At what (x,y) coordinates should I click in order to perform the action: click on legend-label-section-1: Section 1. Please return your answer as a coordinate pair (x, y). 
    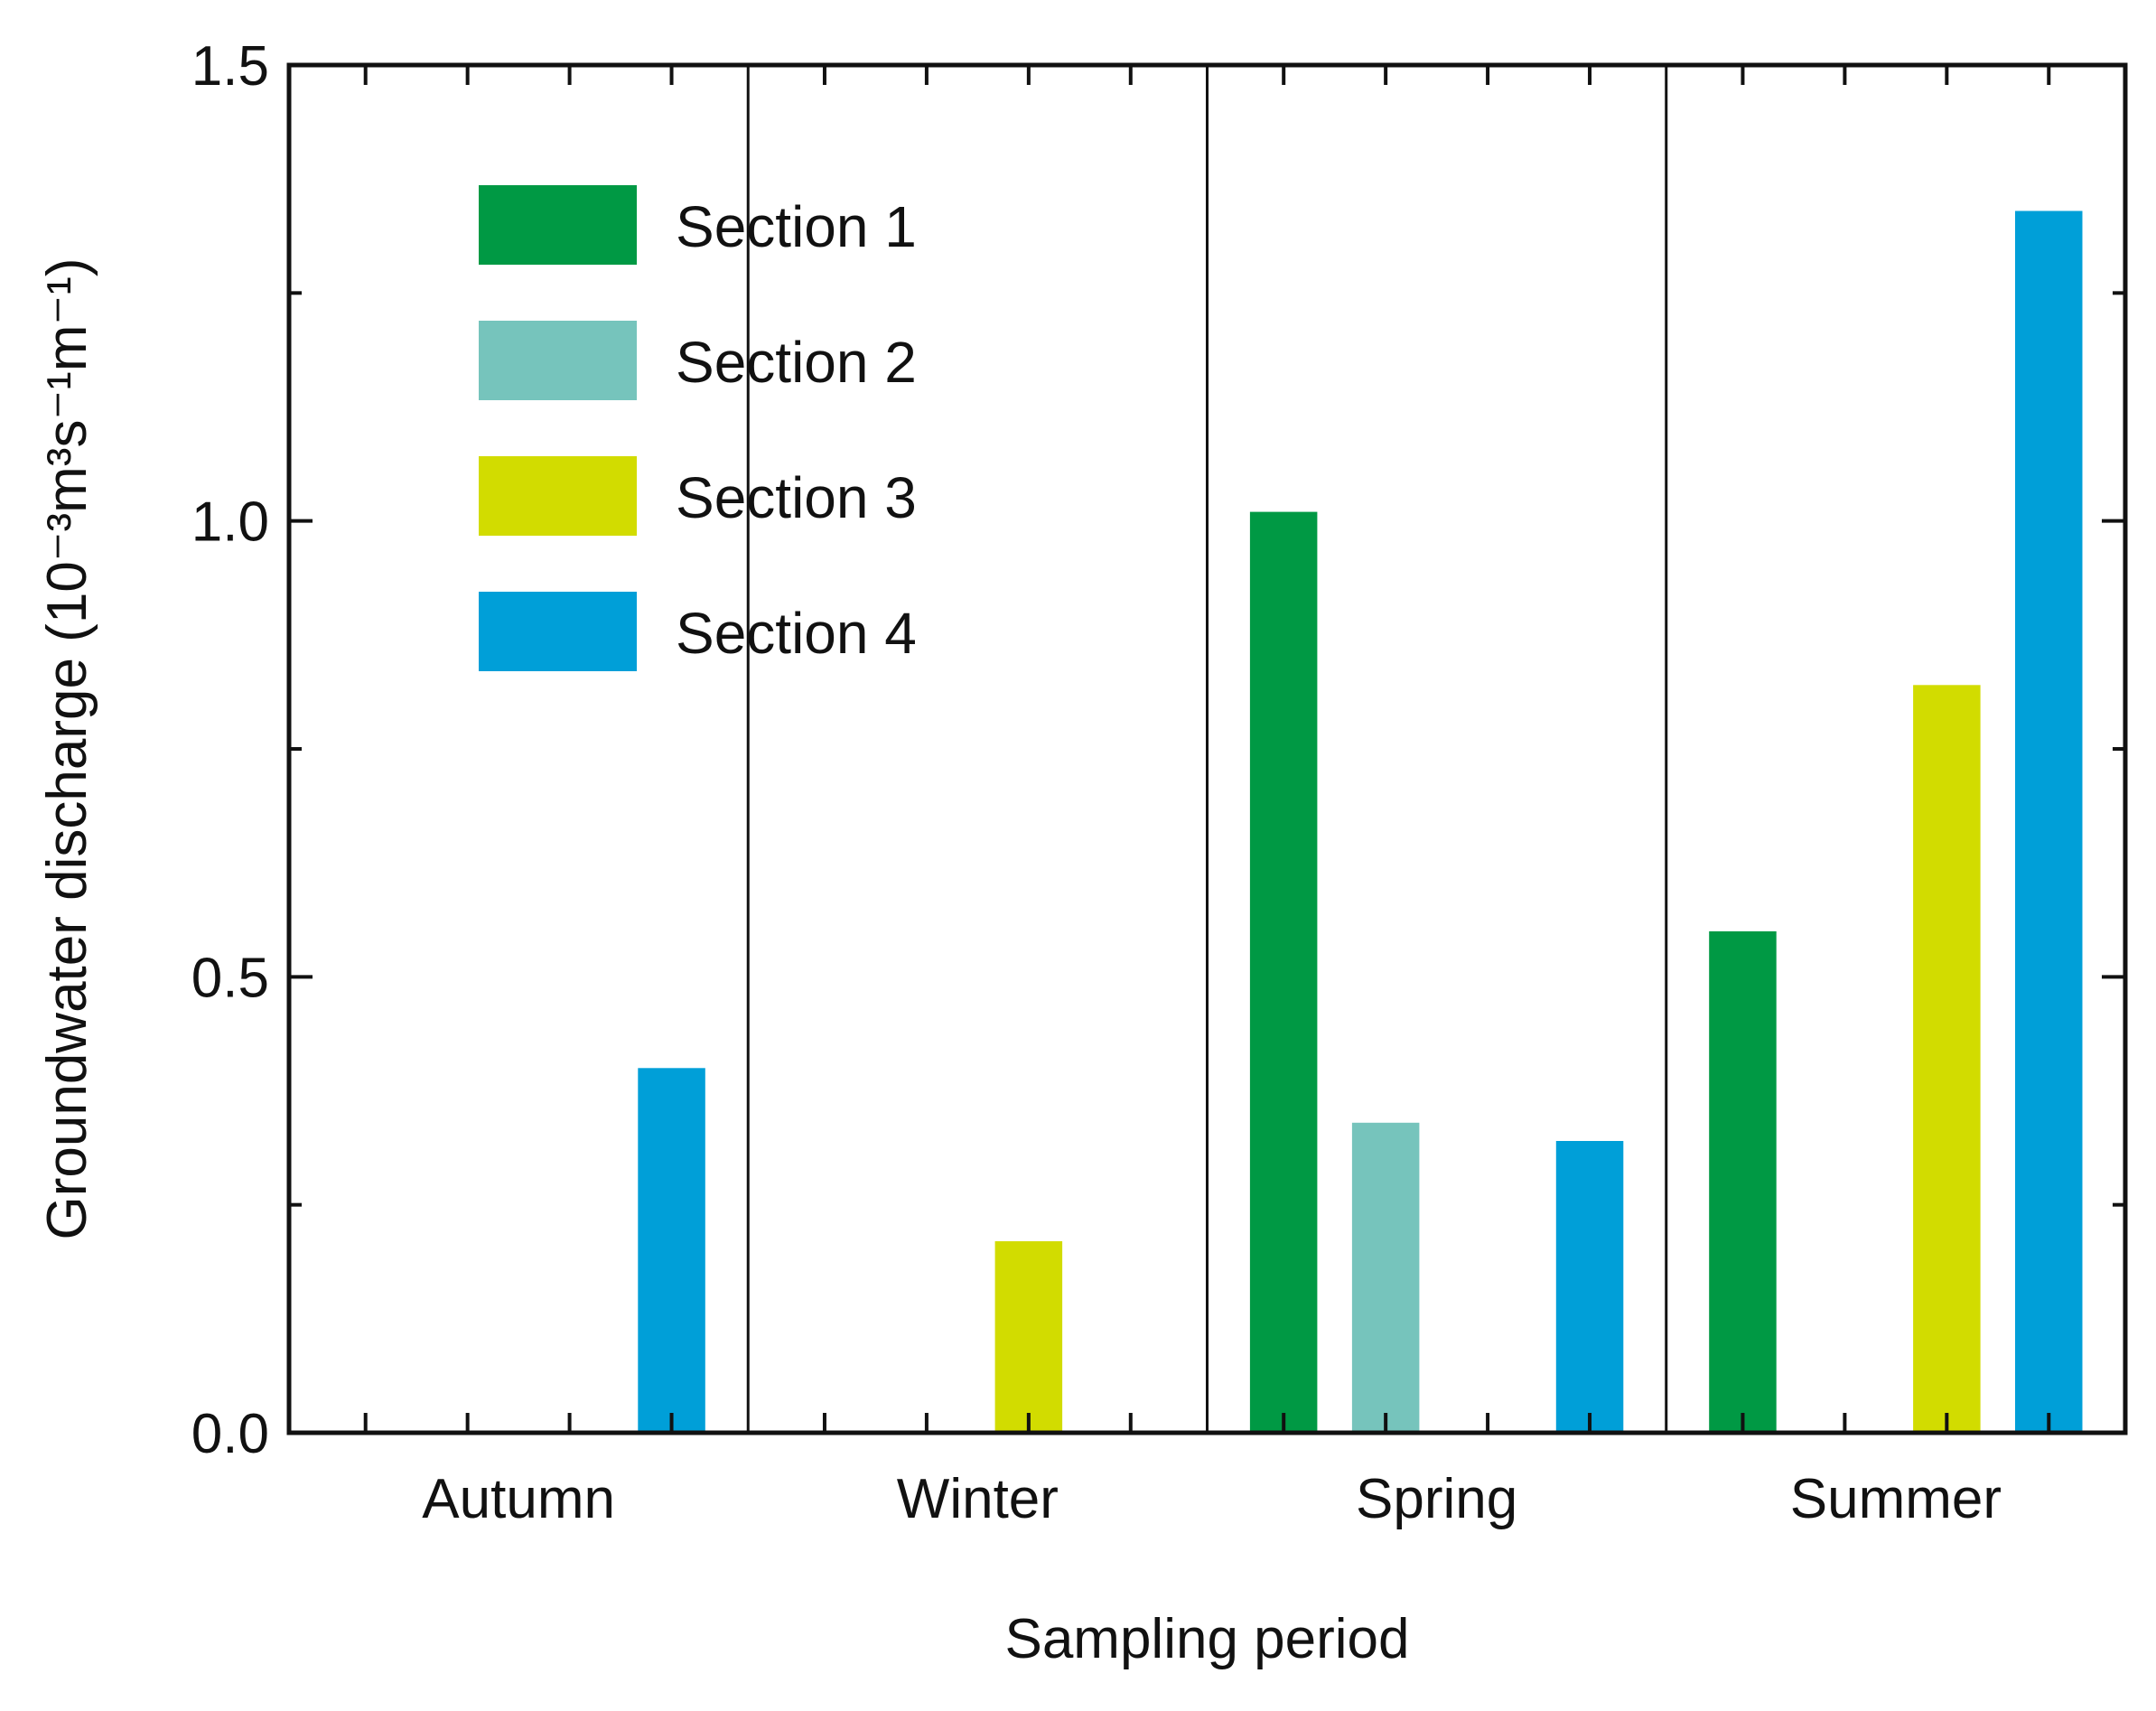
    Looking at the image, I should click on (796, 226).